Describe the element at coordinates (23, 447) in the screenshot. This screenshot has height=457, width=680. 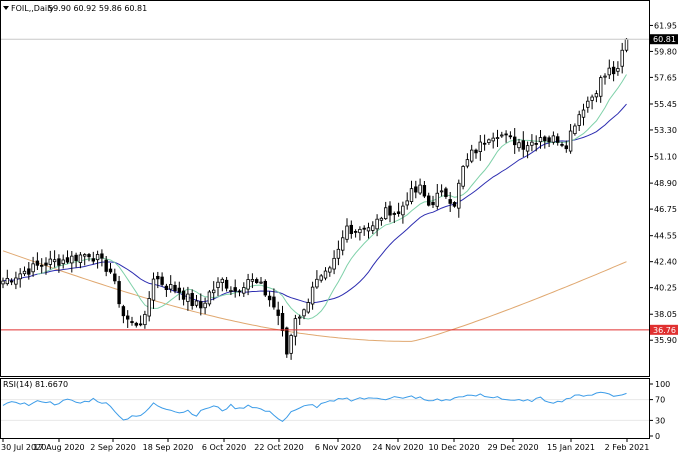
I see `time-tick-label: 30 Jul 2020` at that location.